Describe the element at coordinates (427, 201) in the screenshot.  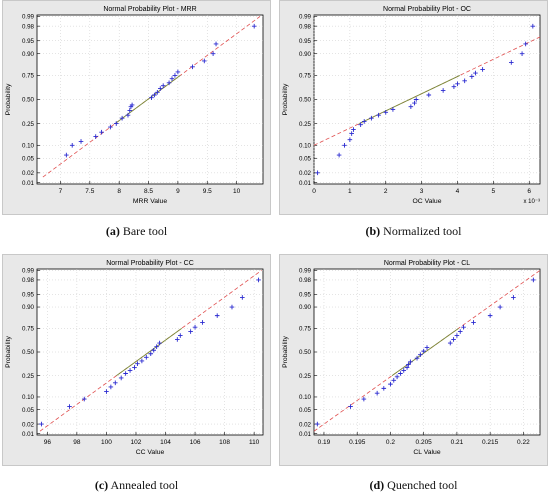
I see `x-axis-label: OC Value` at that location.